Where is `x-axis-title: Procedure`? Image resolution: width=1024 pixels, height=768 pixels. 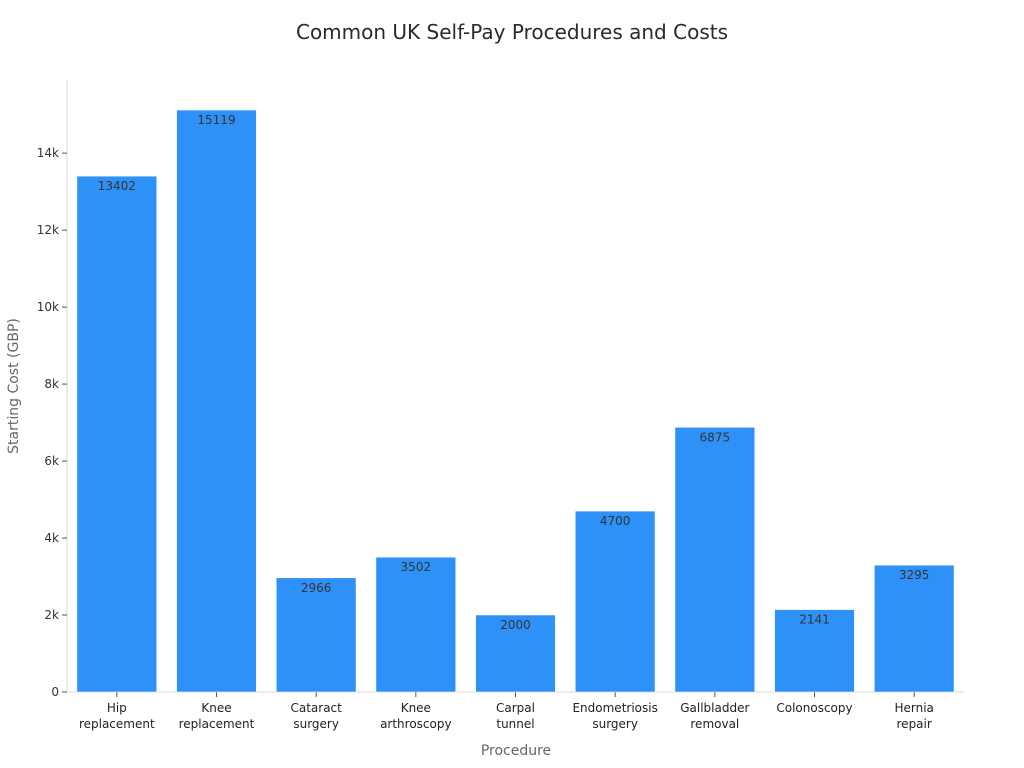
x-axis-title: Procedure is located at coordinates (516, 751).